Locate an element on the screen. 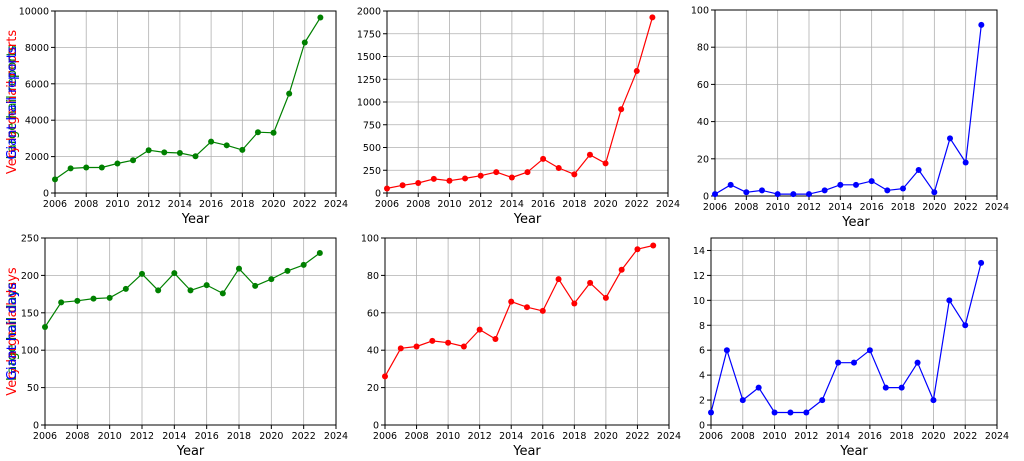 The height and width of the screenshot is (461, 1024). y-tick-label: 4000 is located at coordinates (37, 121).